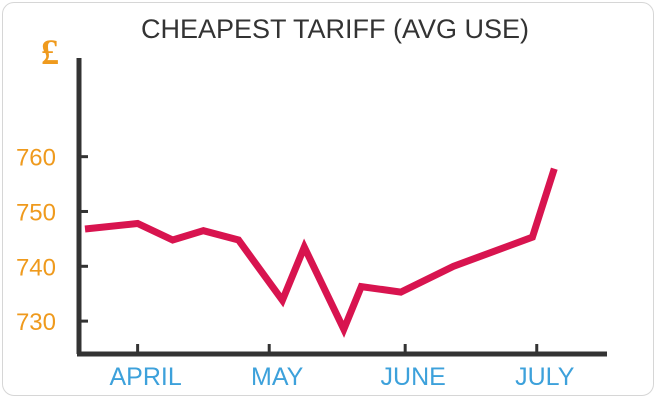 The height and width of the screenshot is (400, 658). Describe the element at coordinates (413, 377) in the screenshot. I see `x-tick-label: JUNE` at that location.